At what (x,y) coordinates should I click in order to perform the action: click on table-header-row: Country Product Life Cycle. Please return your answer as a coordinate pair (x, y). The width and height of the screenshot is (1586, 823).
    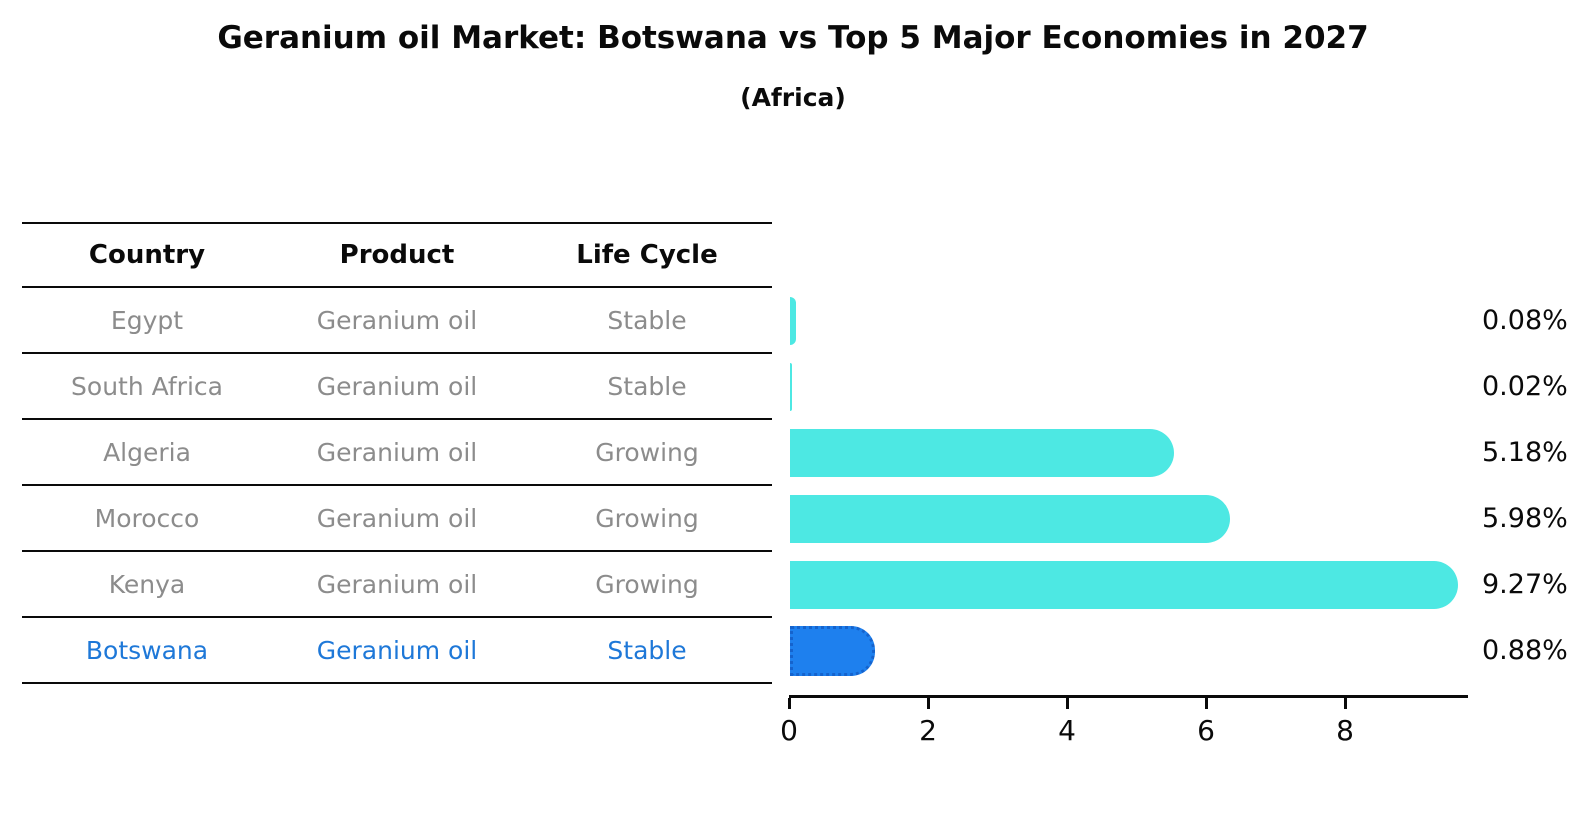
    Looking at the image, I should click on (397, 255).